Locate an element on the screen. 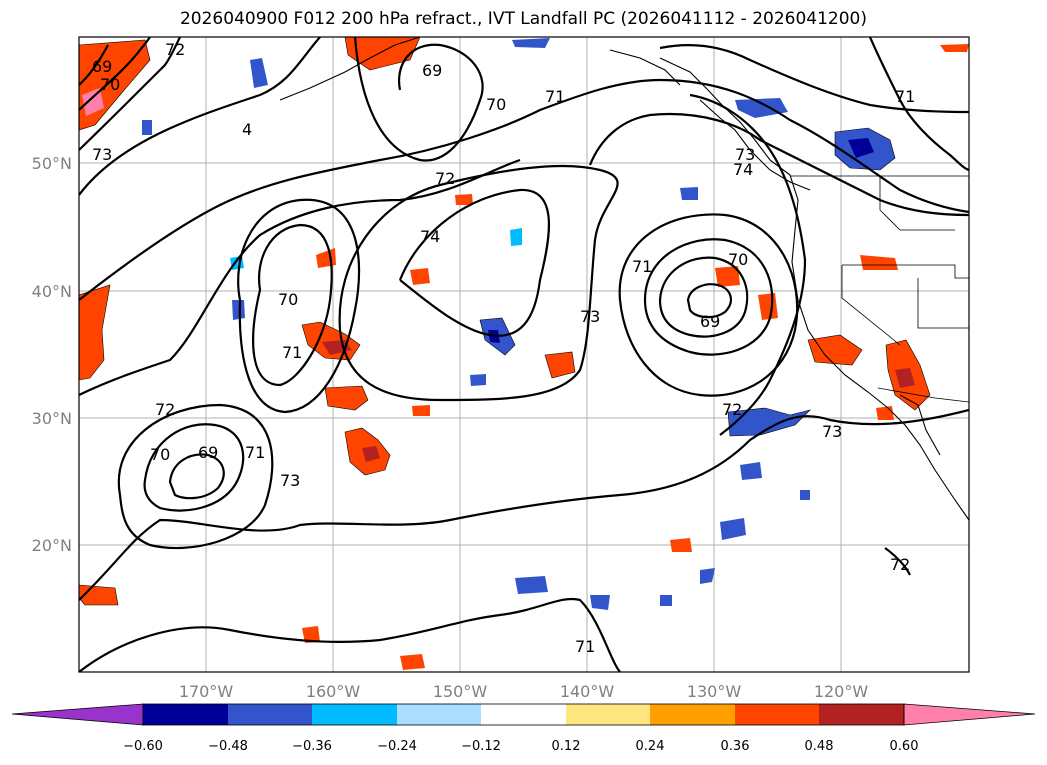 This screenshot has width=1047, height=765. colorbar-tick-label: 0.12 is located at coordinates (566, 746).